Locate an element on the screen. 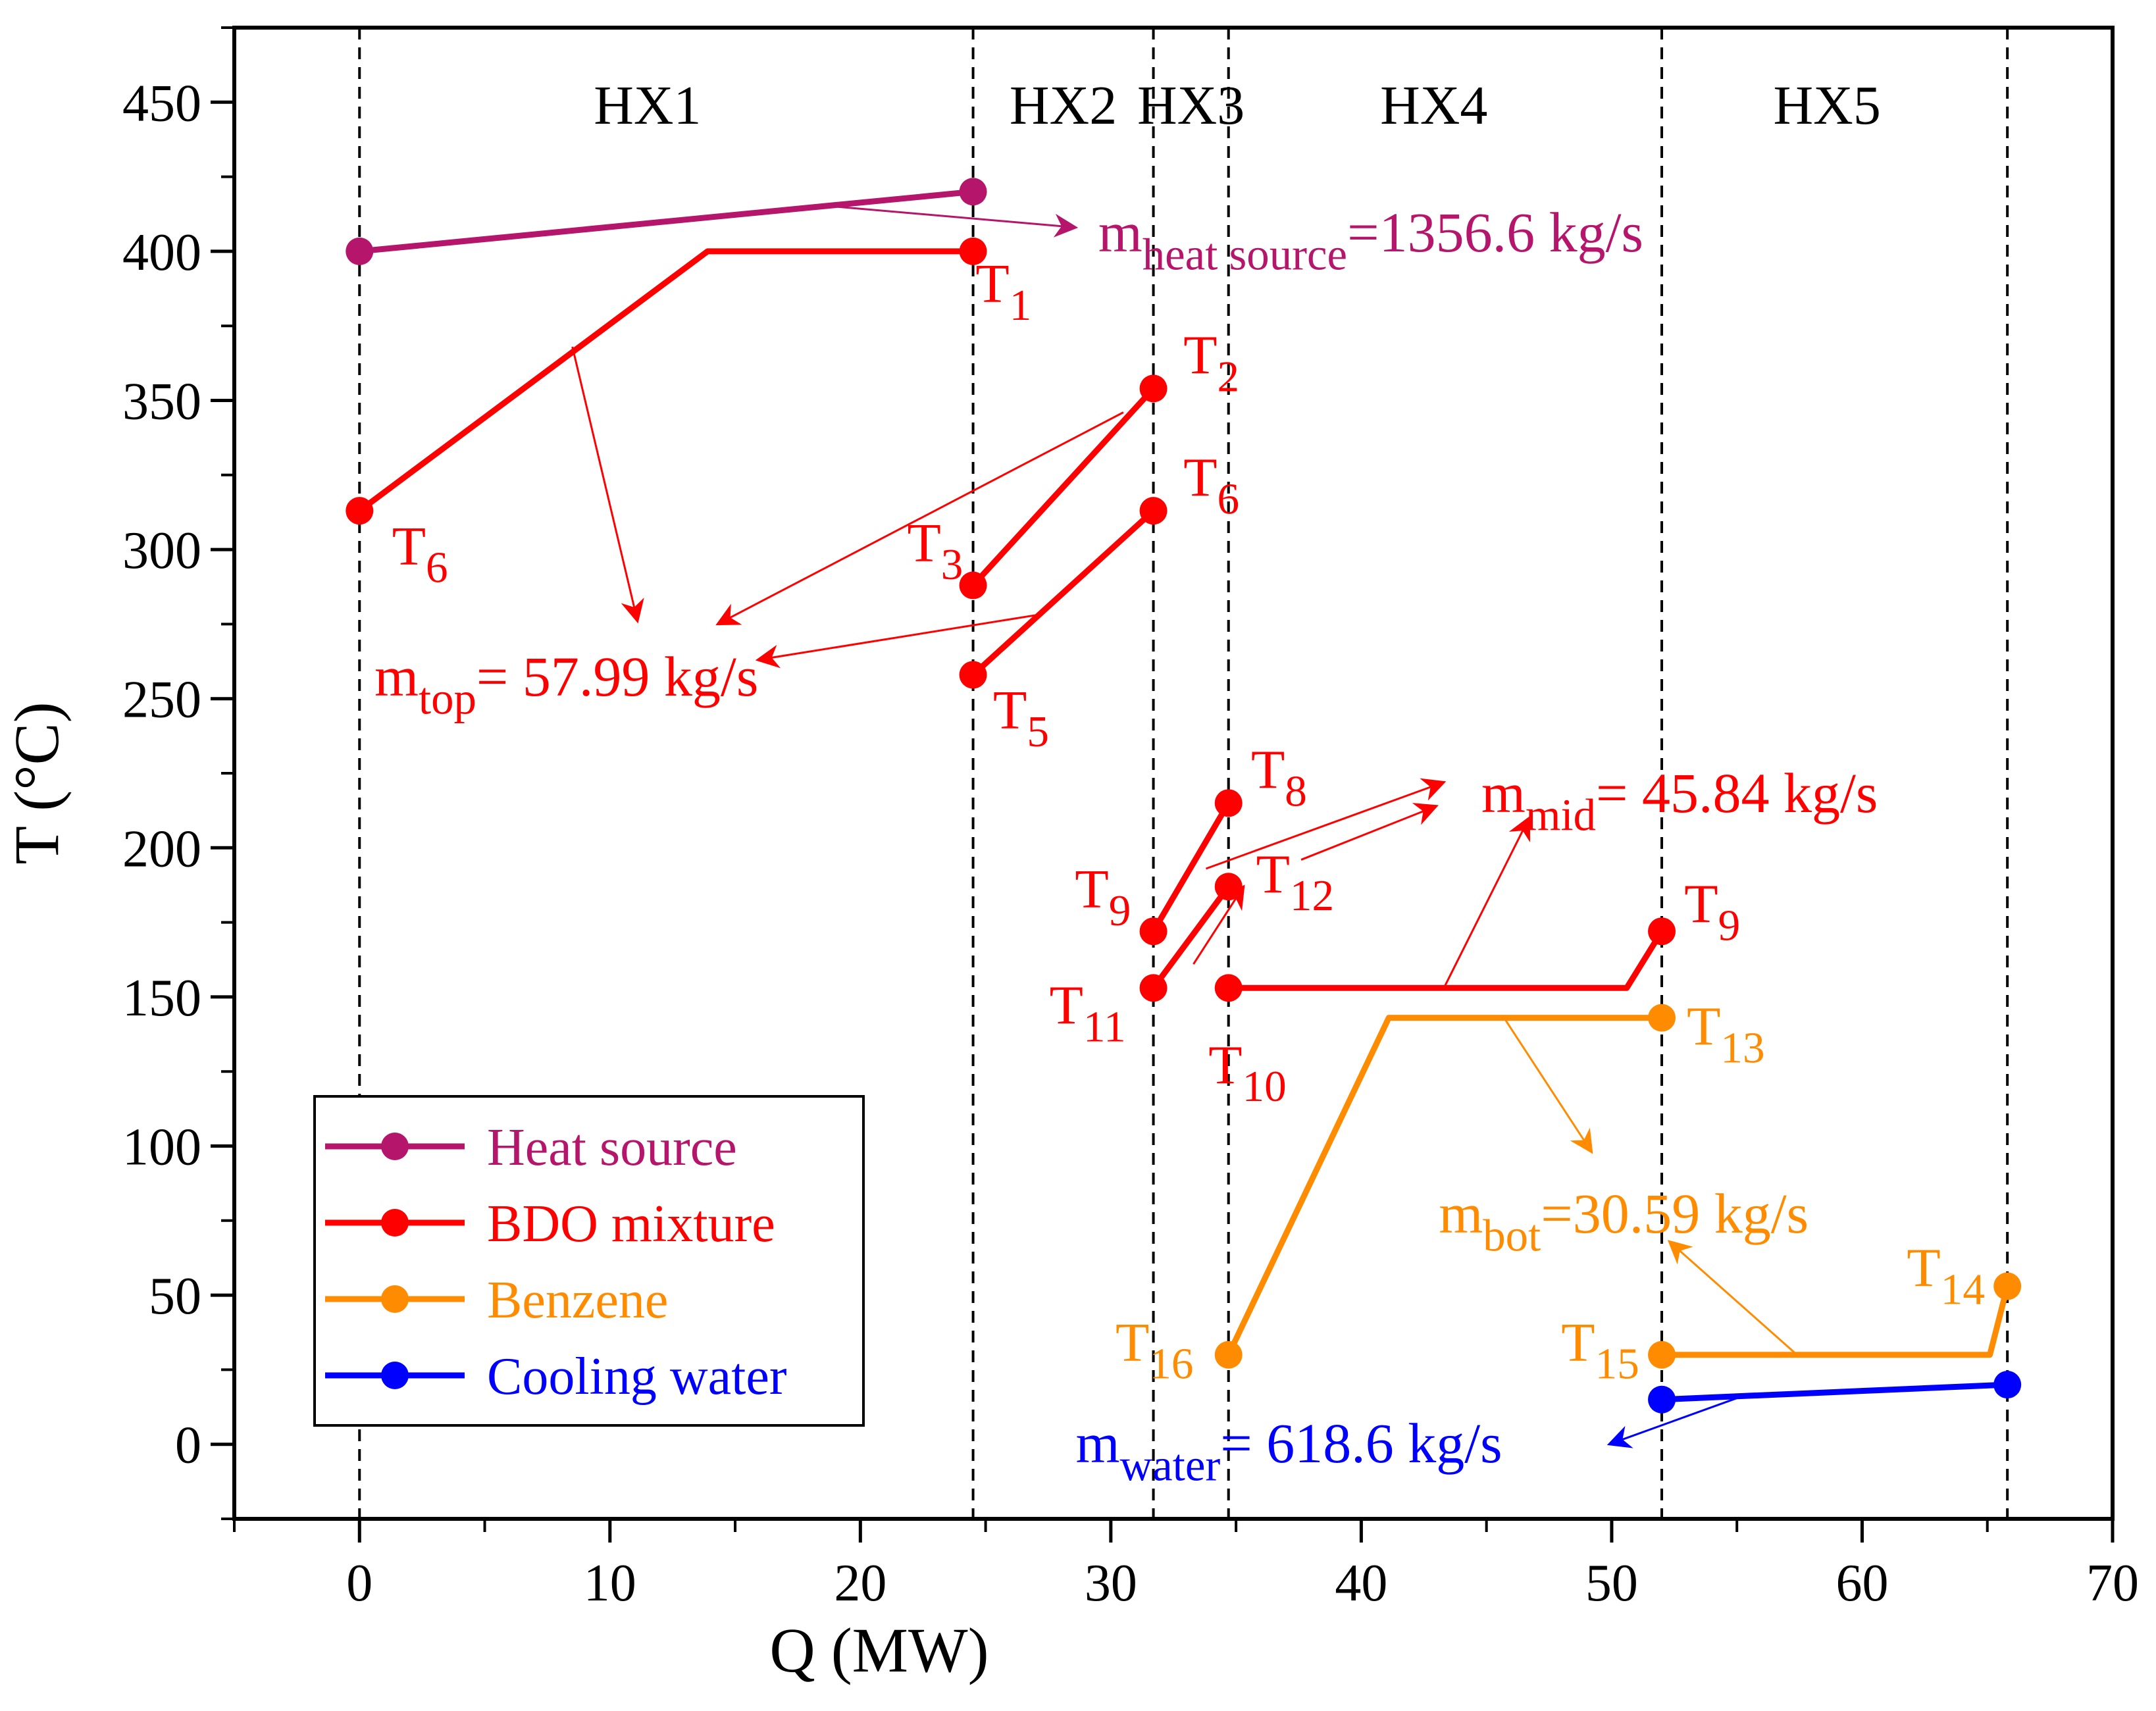 The height and width of the screenshot is (1711, 2156). point-label-t9-hx3: T9 is located at coordinates (1103, 897).